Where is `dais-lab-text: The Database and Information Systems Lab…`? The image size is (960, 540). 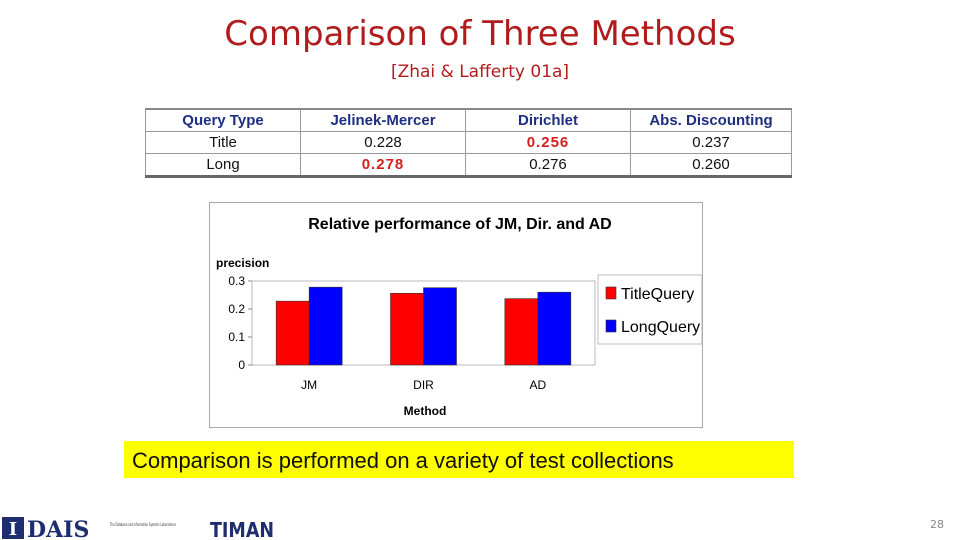
dais-lab-text: The Database and Information Systems Lab… is located at coordinates (142, 524).